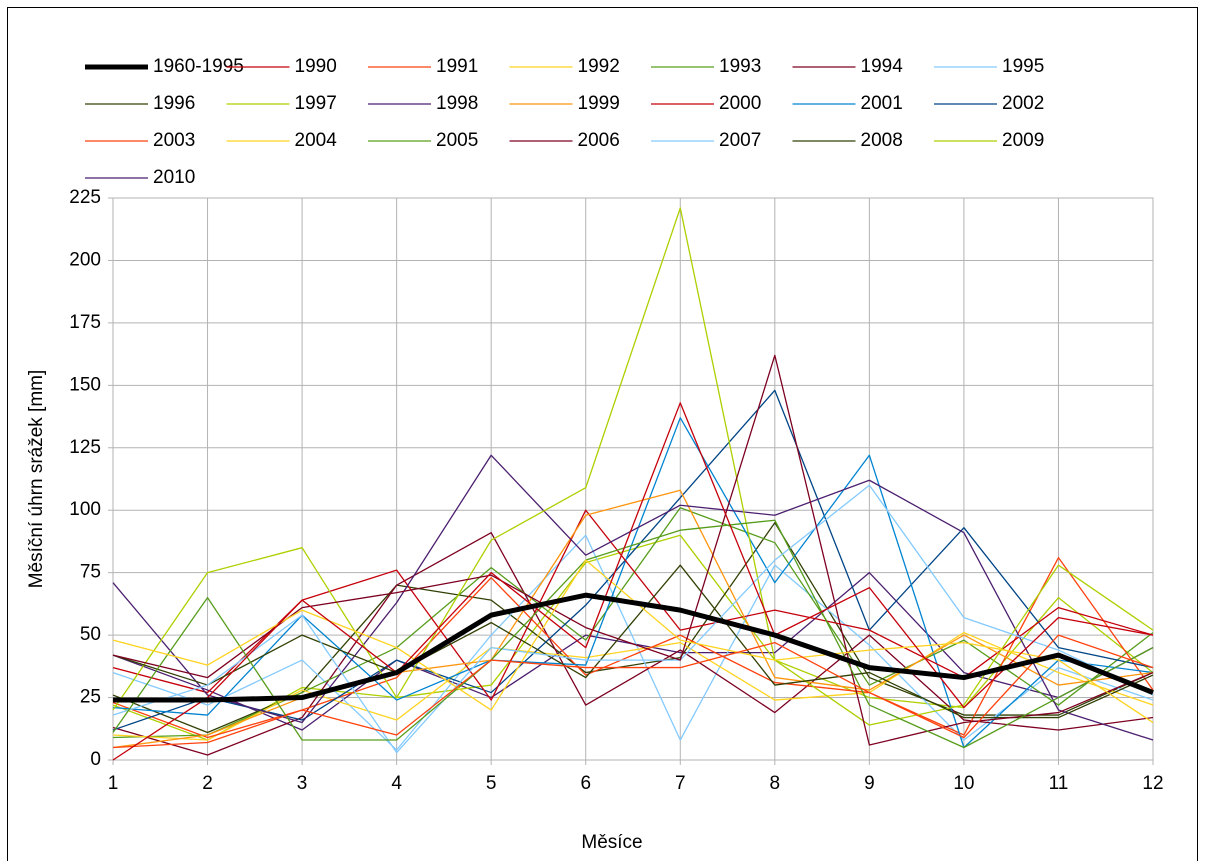 Image resolution: width=1205 pixels, height=866 pixels. I want to click on legend-label: 2007, so click(740, 140).